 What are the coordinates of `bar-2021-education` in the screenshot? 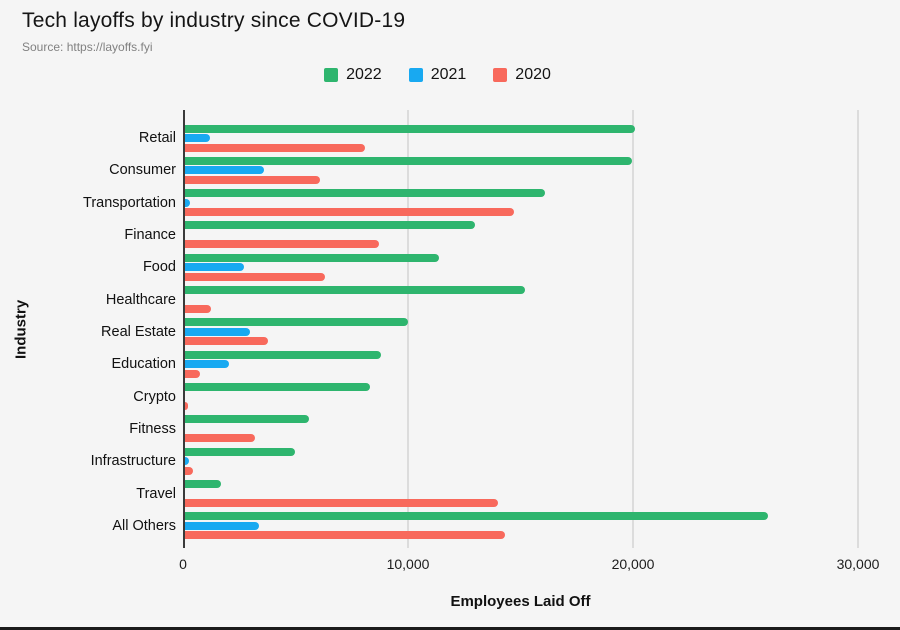 It's located at (207, 364).